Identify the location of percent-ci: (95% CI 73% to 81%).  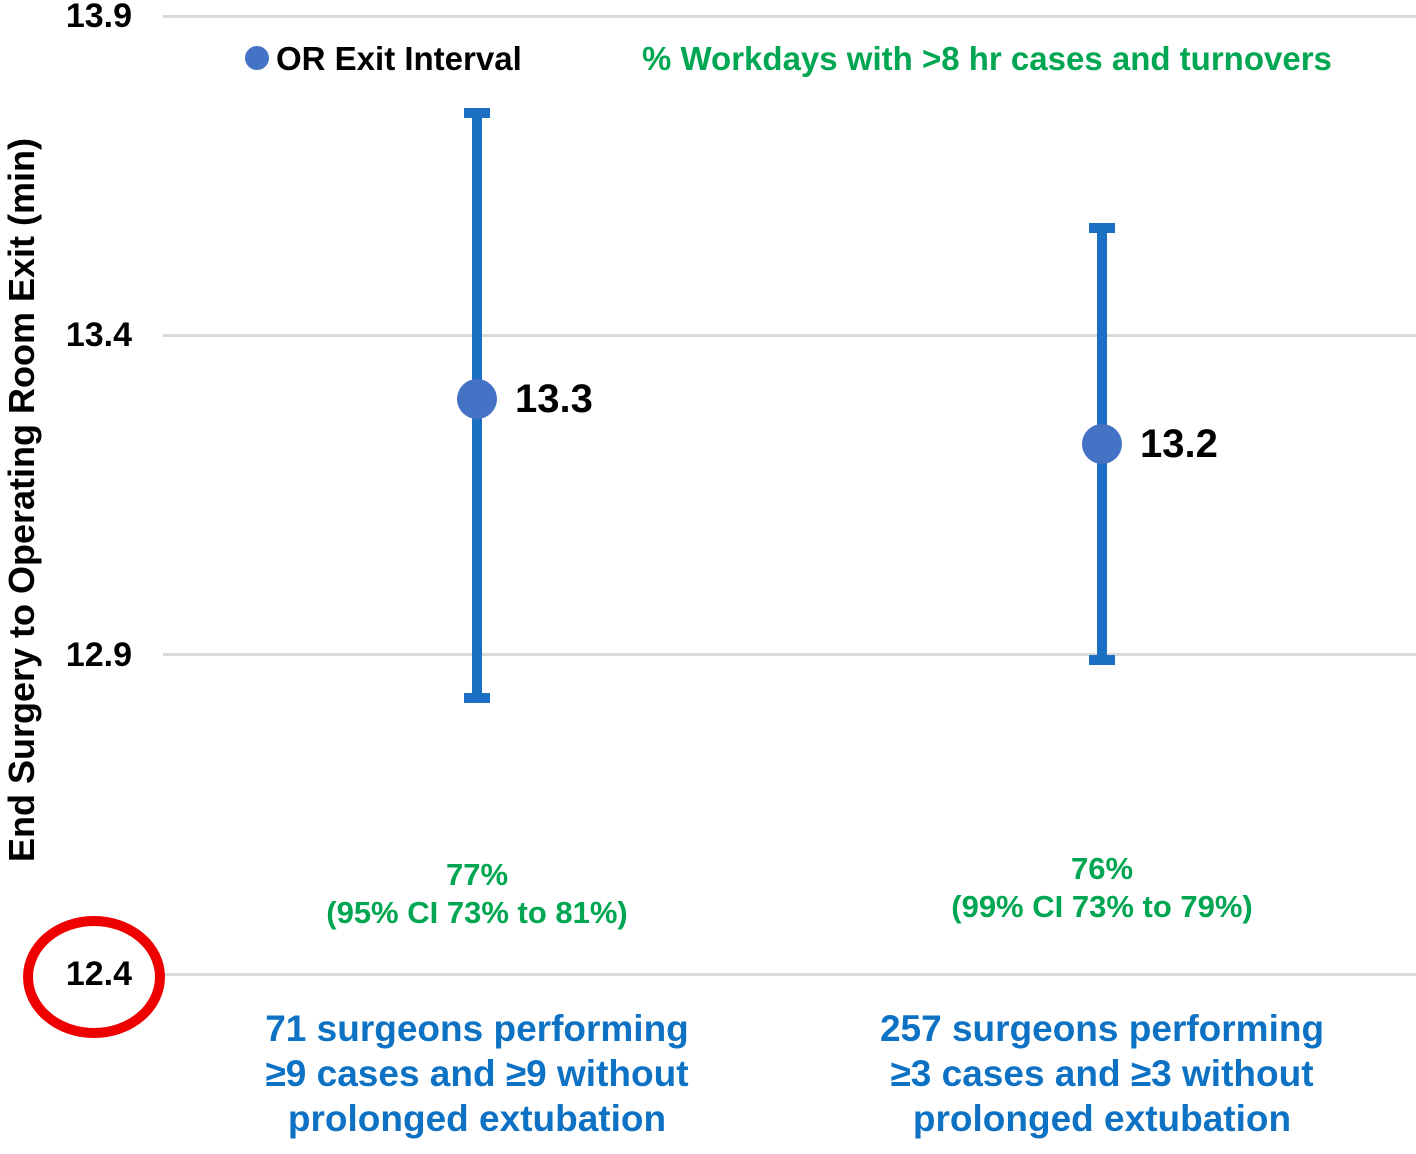
(477, 912).